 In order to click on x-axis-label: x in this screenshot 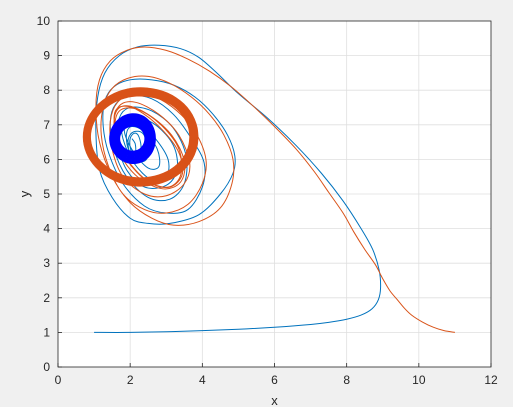, I will do `click(274, 400)`.